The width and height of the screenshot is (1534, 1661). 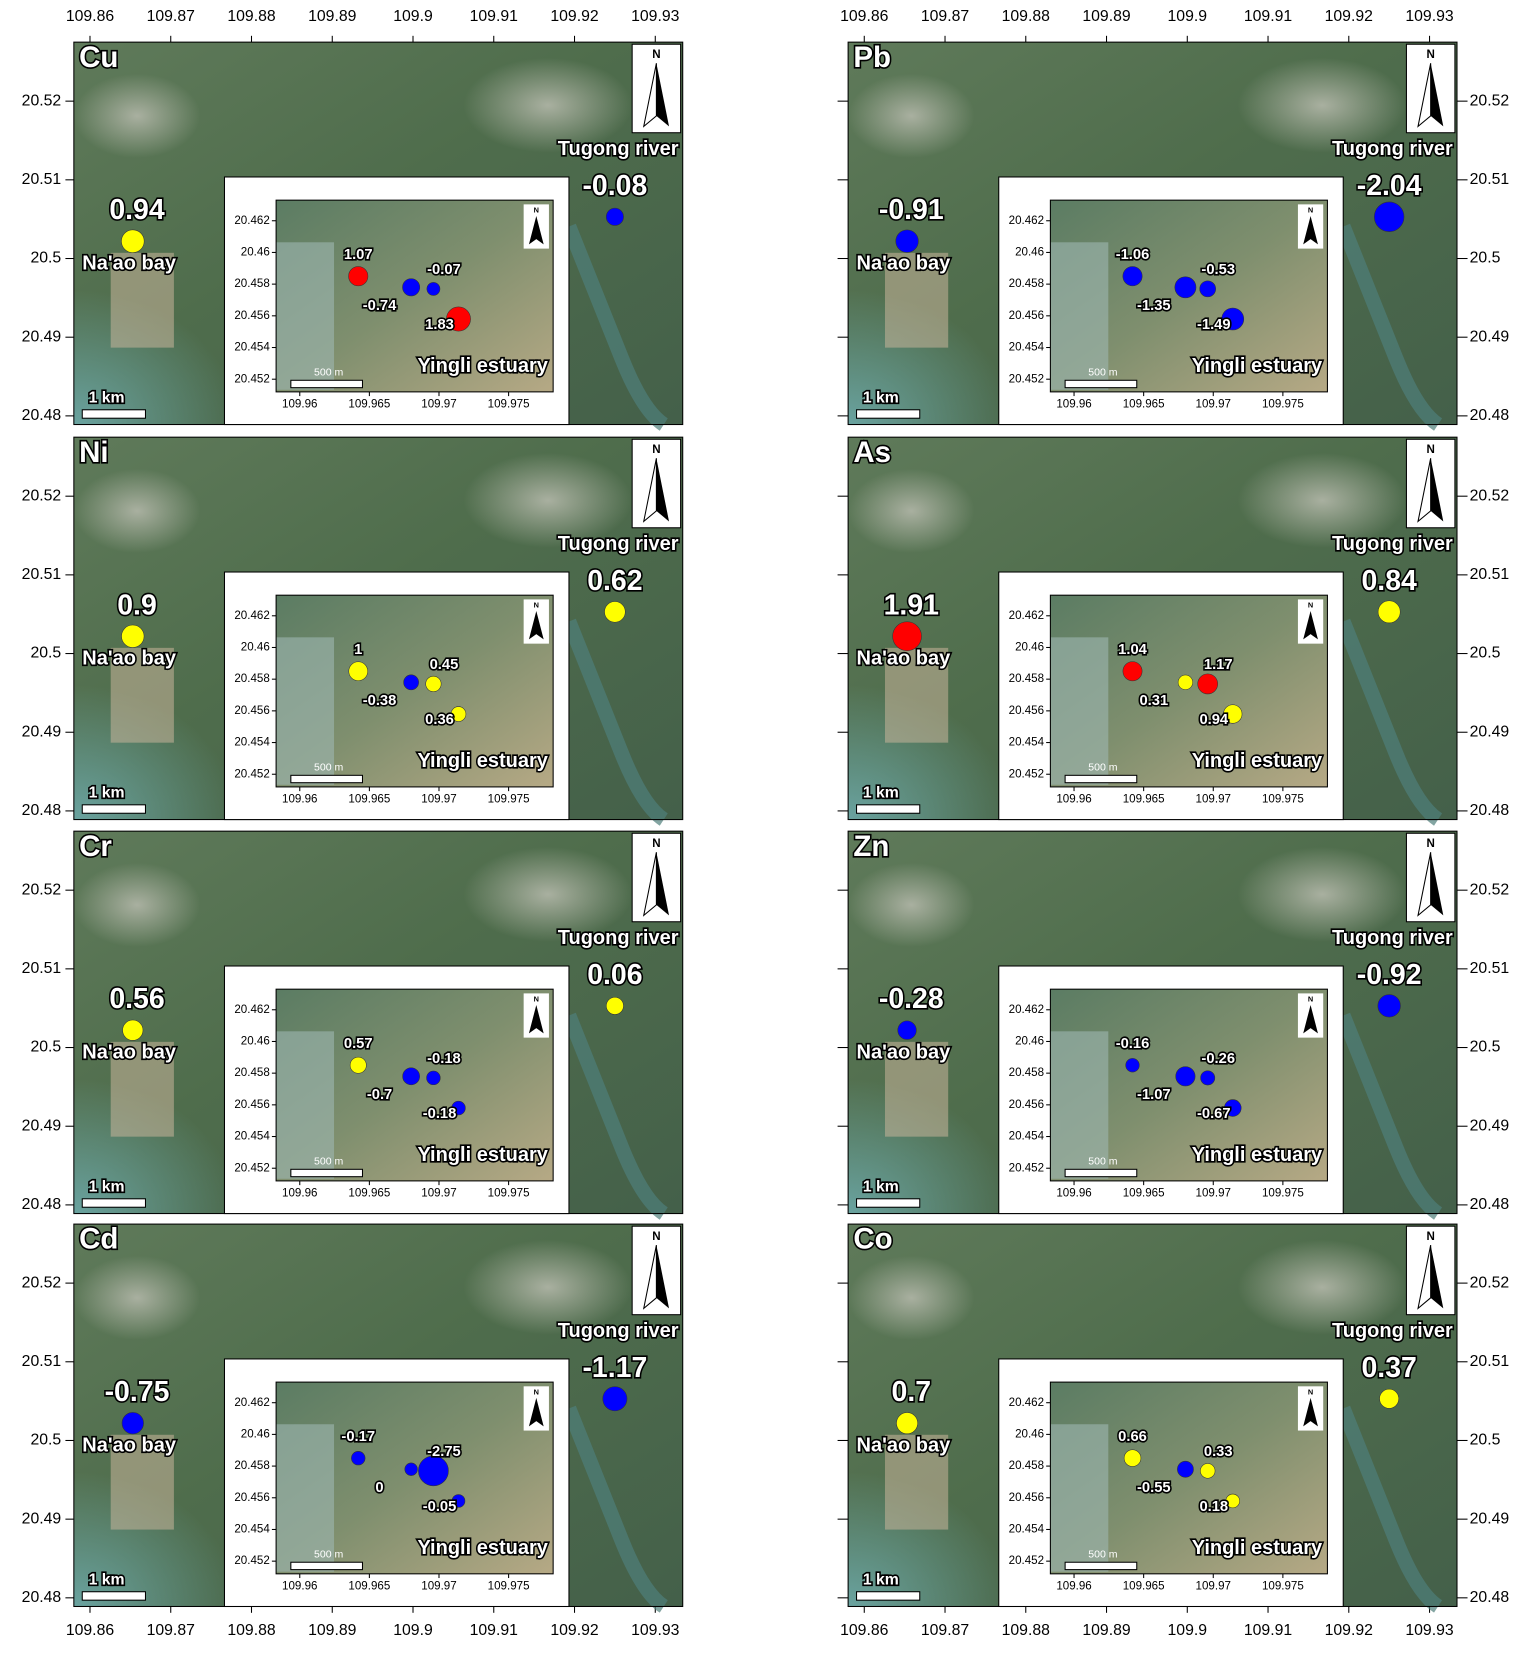 I want to click on inset-value: 0.94, so click(x=1213, y=720).